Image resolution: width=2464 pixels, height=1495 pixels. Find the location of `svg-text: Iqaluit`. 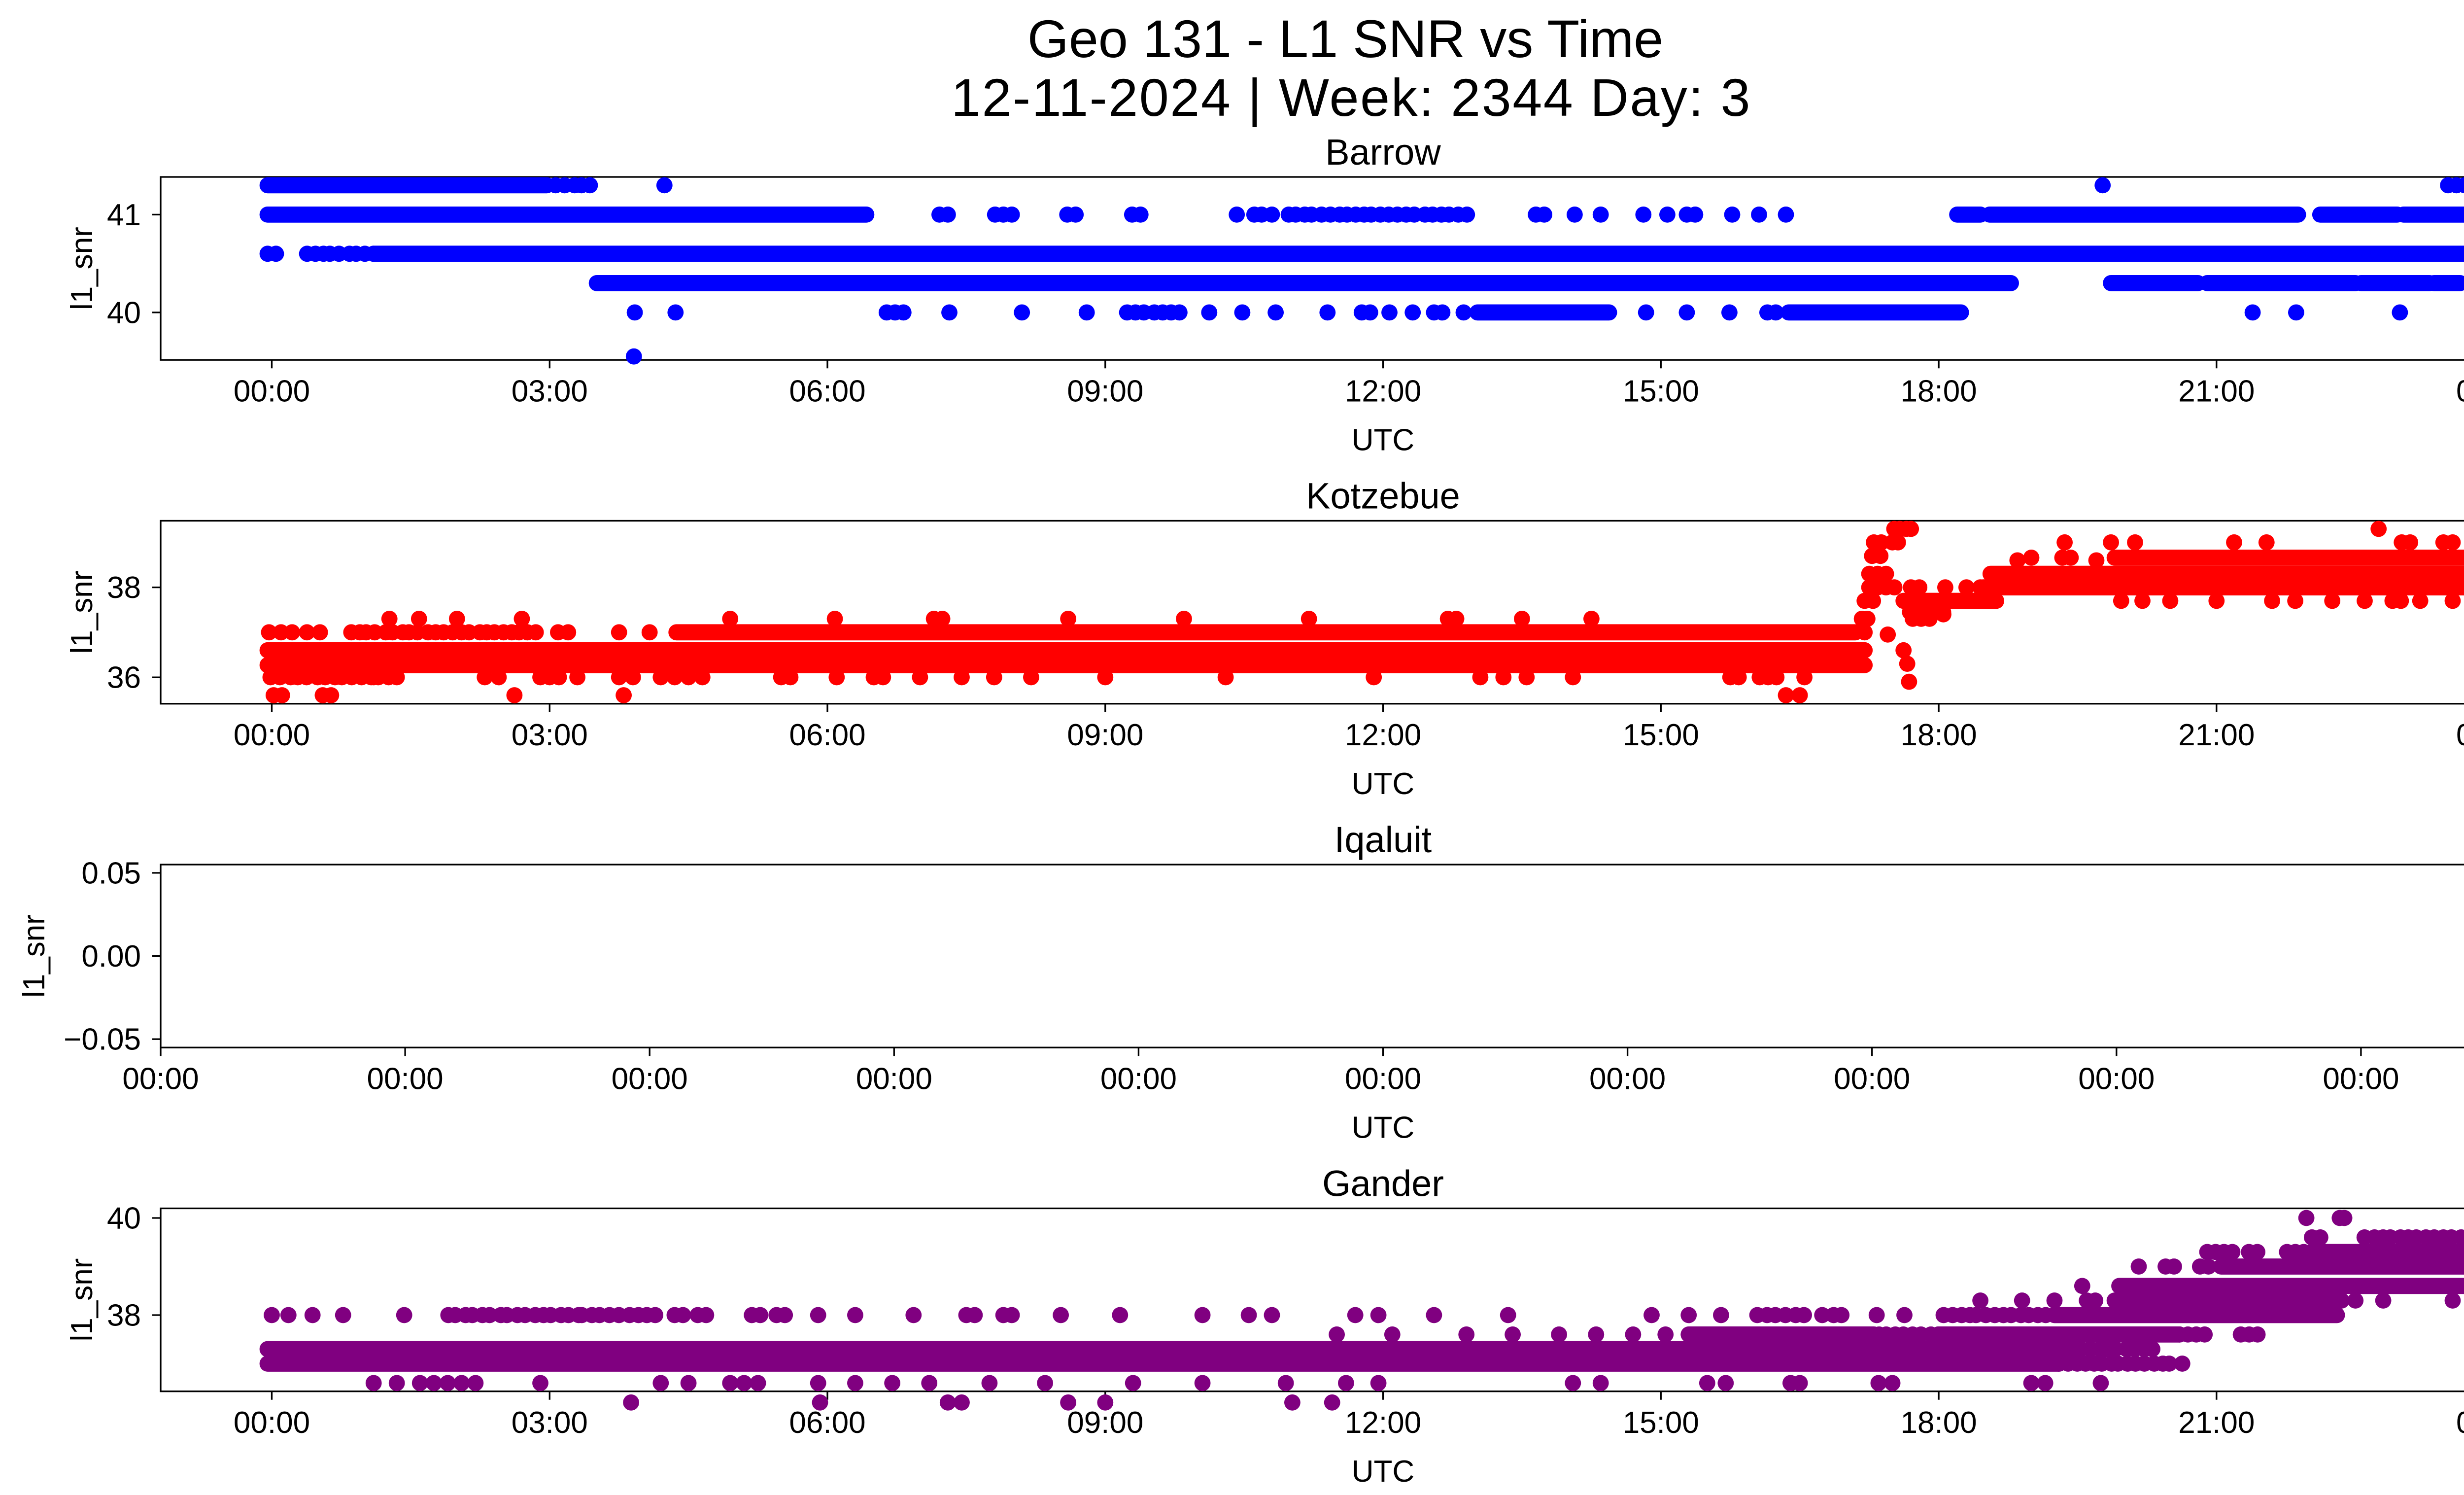

svg-text: Iqaluit is located at coordinates (1383, 839).